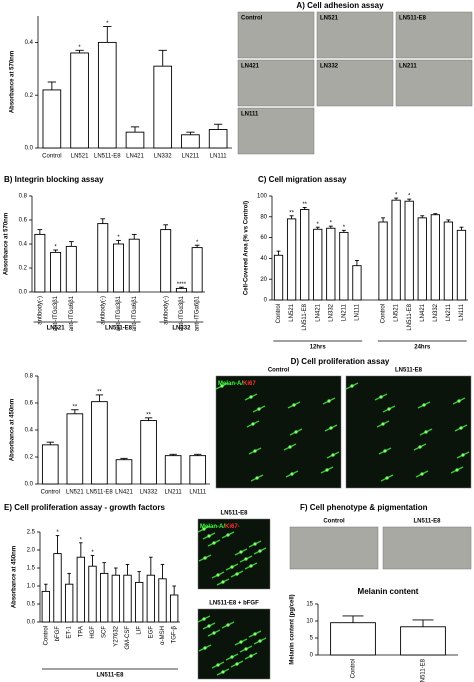  What do you see at coordinates (81, 631) in the screenshot?
I see `x-tick-label: TPA` at bounding box center [81, 631].